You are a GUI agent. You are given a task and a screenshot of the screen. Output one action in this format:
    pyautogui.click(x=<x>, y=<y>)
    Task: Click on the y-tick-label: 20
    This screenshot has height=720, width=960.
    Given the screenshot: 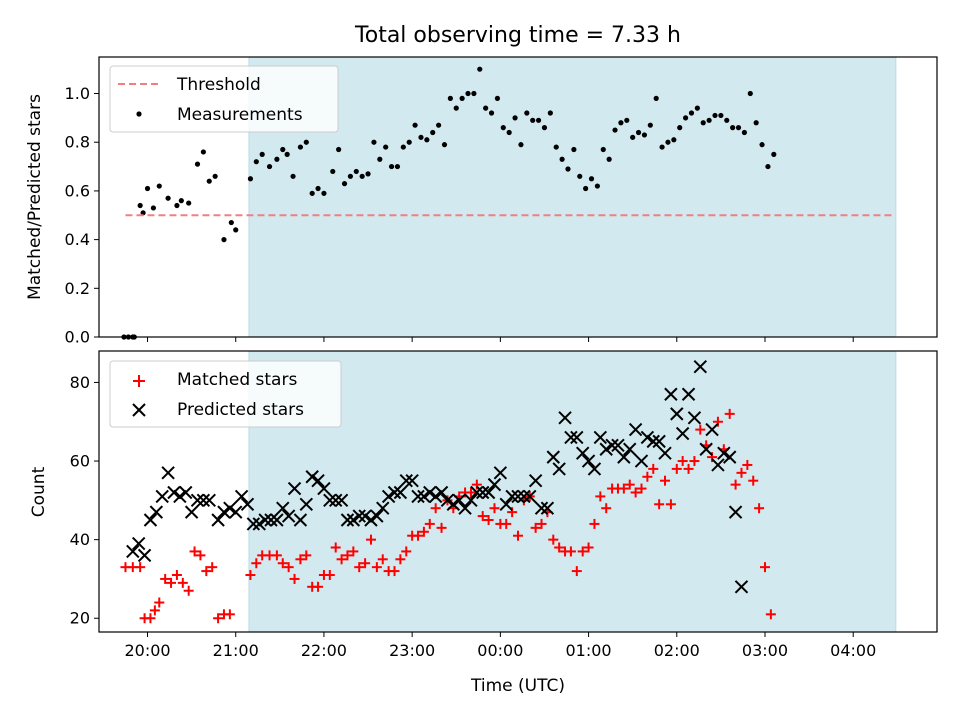 What is the action you would take?
    pyautogui.click(x=80, y=618)
    